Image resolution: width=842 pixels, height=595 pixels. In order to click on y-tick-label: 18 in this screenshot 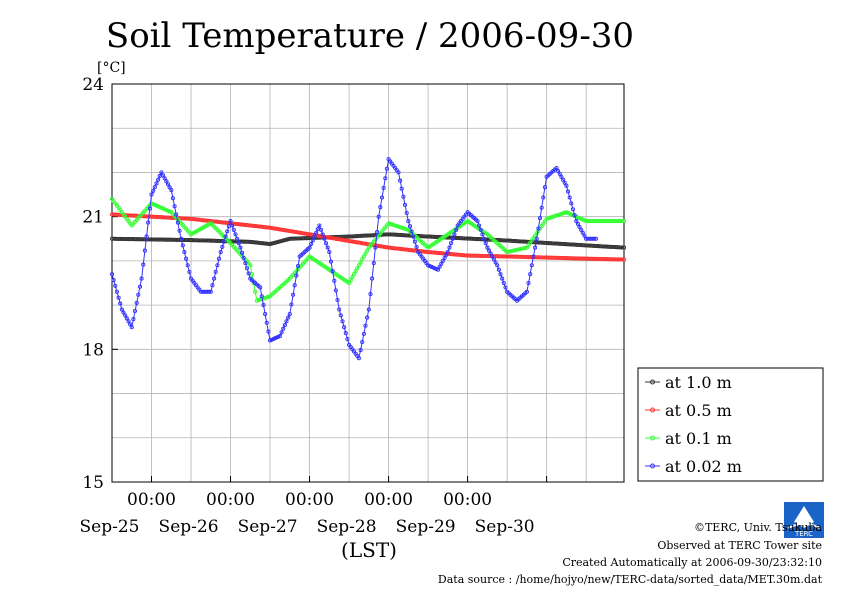, I will do `click(93, 350)`.